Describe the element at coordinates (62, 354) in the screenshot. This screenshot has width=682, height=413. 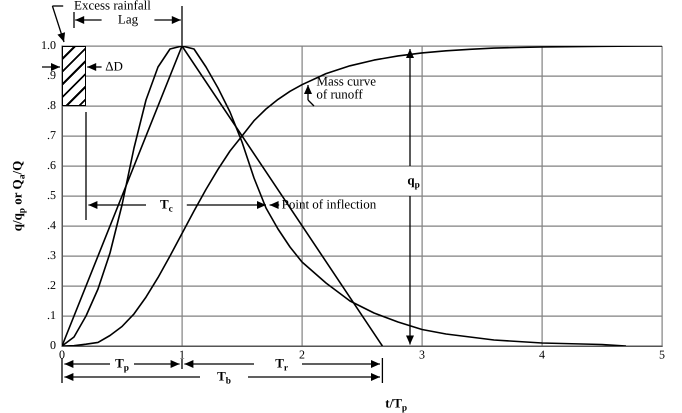
I see `x-tick-label: 0` at that location.